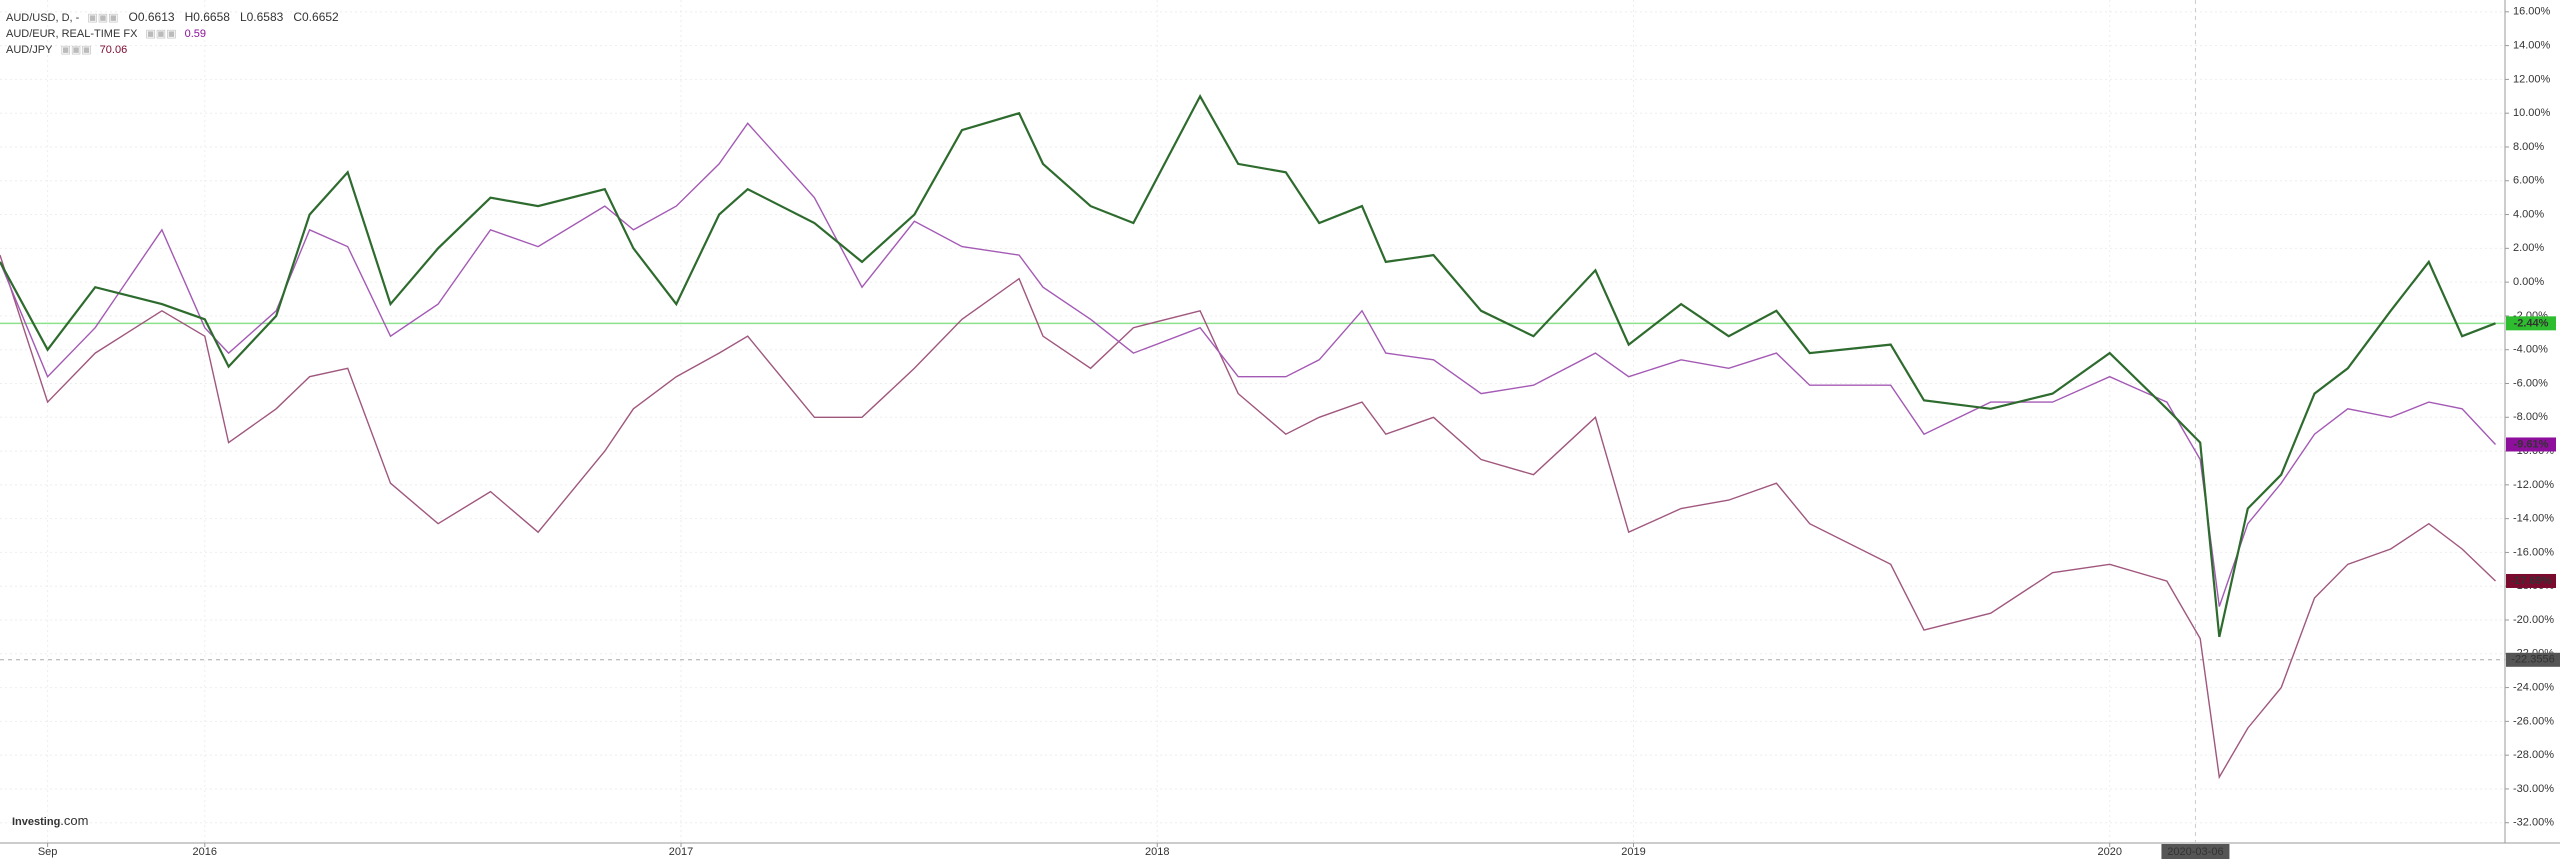  I want to click on x-tick-label: 2016, so click(205, 852).